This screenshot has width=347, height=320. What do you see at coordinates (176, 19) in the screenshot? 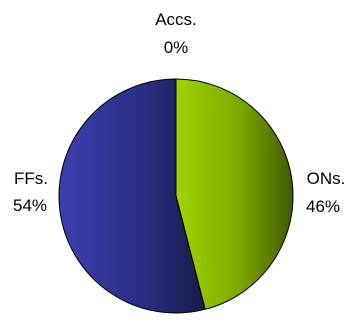
I see `label-accs-name: Accs.` at bounding box center [176, 19].